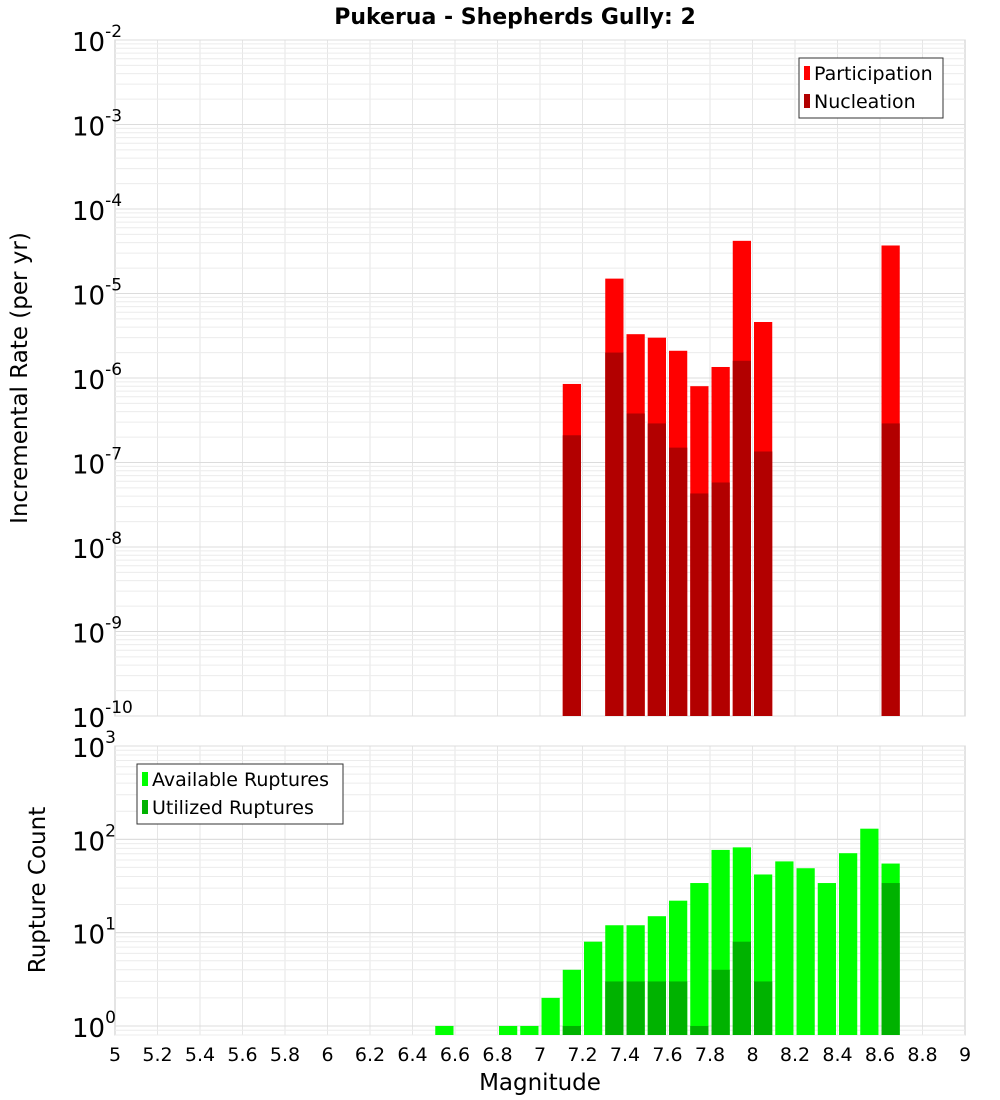  What do you see at coordinates (370, 1055) in the screenshot?
I see `x-tick-label: 6.2` at bounding box center [370, 1055].